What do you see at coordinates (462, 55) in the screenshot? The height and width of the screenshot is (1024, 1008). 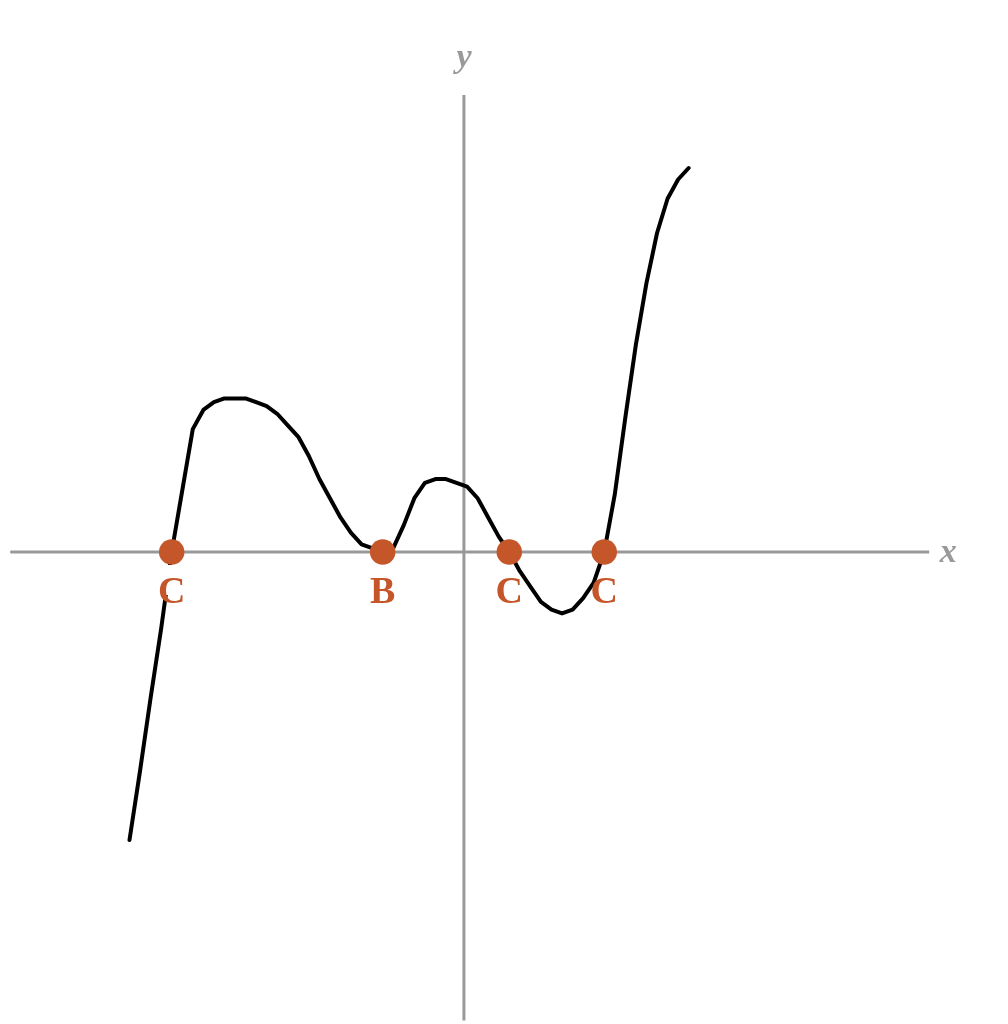 I see `y-axis-title: y` at bounding box center [462, 55].